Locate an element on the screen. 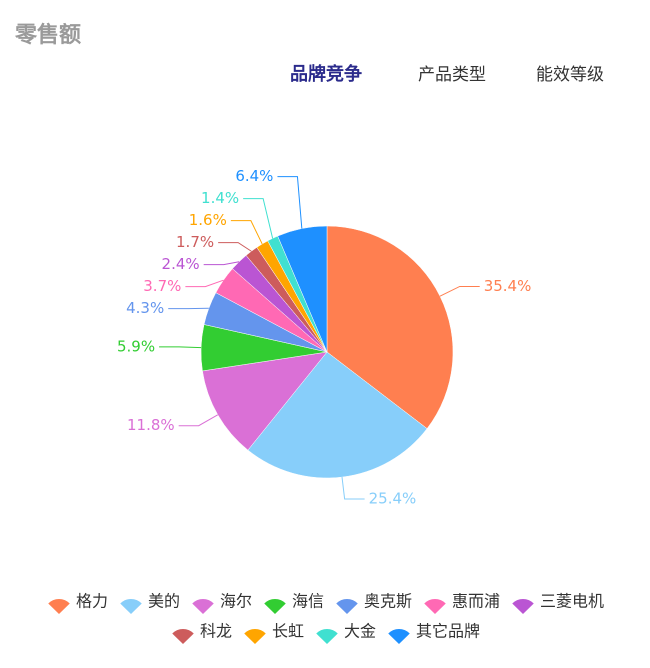 The height and width of the screenshot is (668, 650). data-label: 5.9% is located at coordinates (136, 346).